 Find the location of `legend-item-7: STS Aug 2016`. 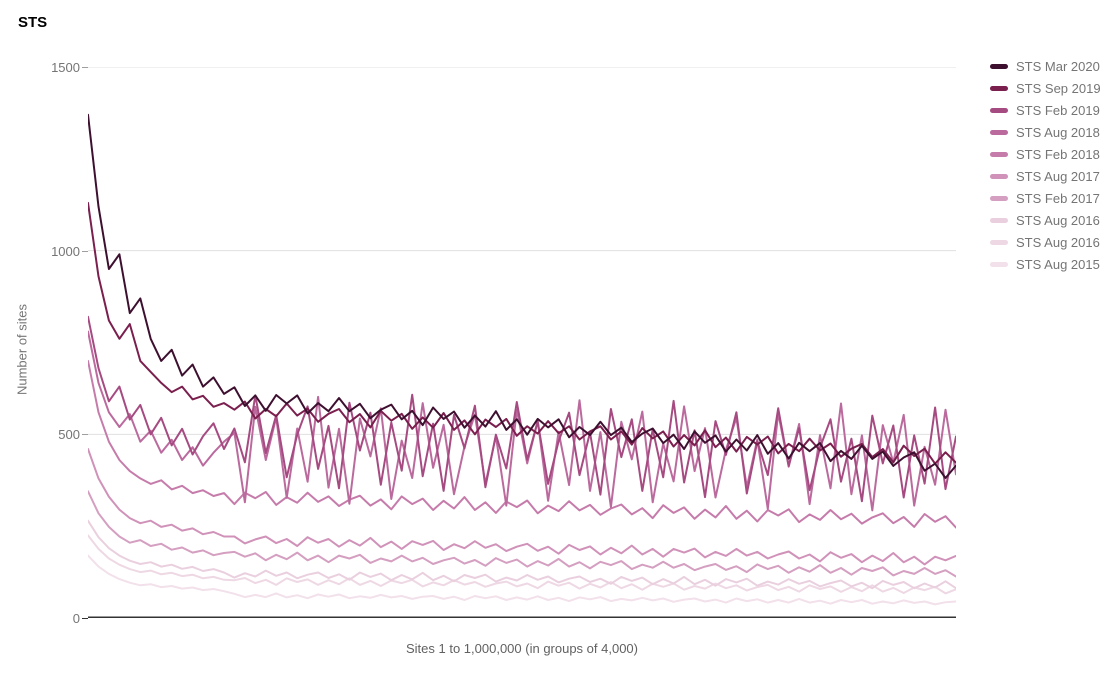

legend-item-7: STS Aug 2016 is located at coordinates (1045, 220).